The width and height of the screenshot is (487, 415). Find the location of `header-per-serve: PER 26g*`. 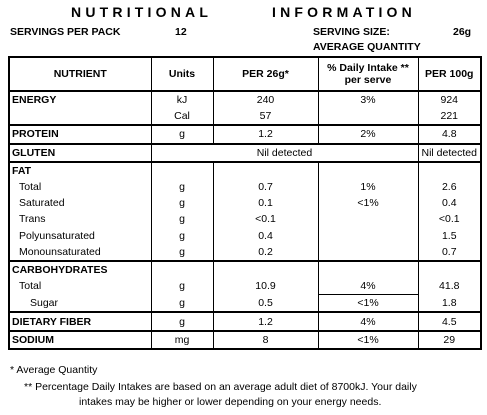

header-per-serve: PER 26g* is located at coordinates (265, 74).